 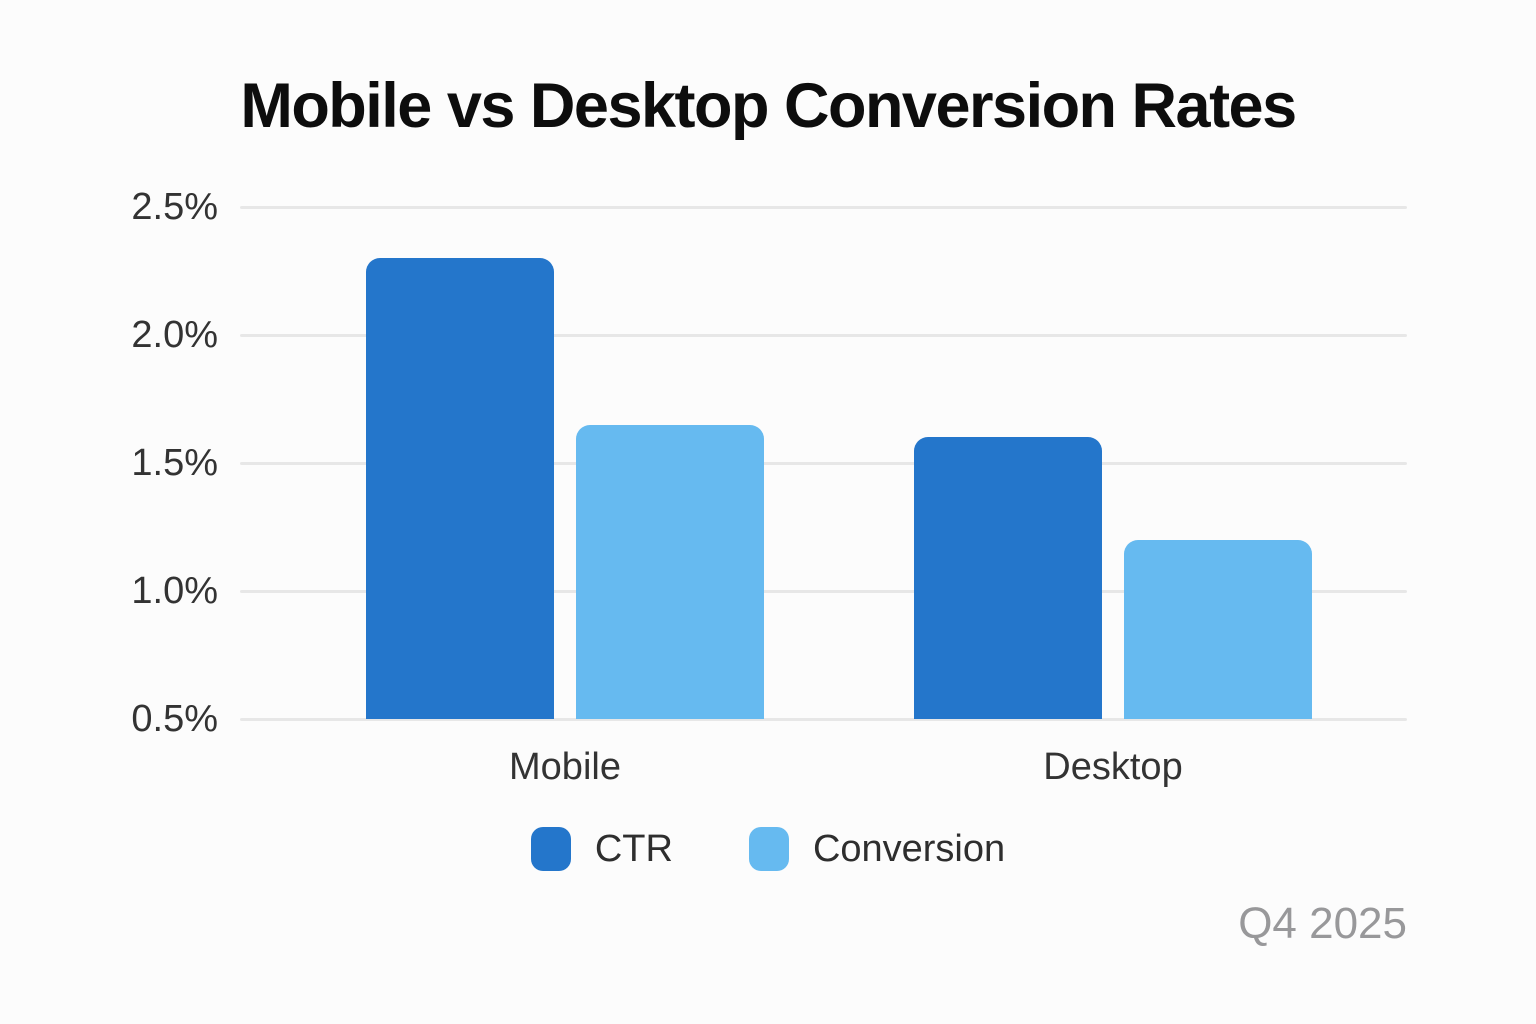 I want to click on bar-mobile-ctr, so click(x=460, y=488).